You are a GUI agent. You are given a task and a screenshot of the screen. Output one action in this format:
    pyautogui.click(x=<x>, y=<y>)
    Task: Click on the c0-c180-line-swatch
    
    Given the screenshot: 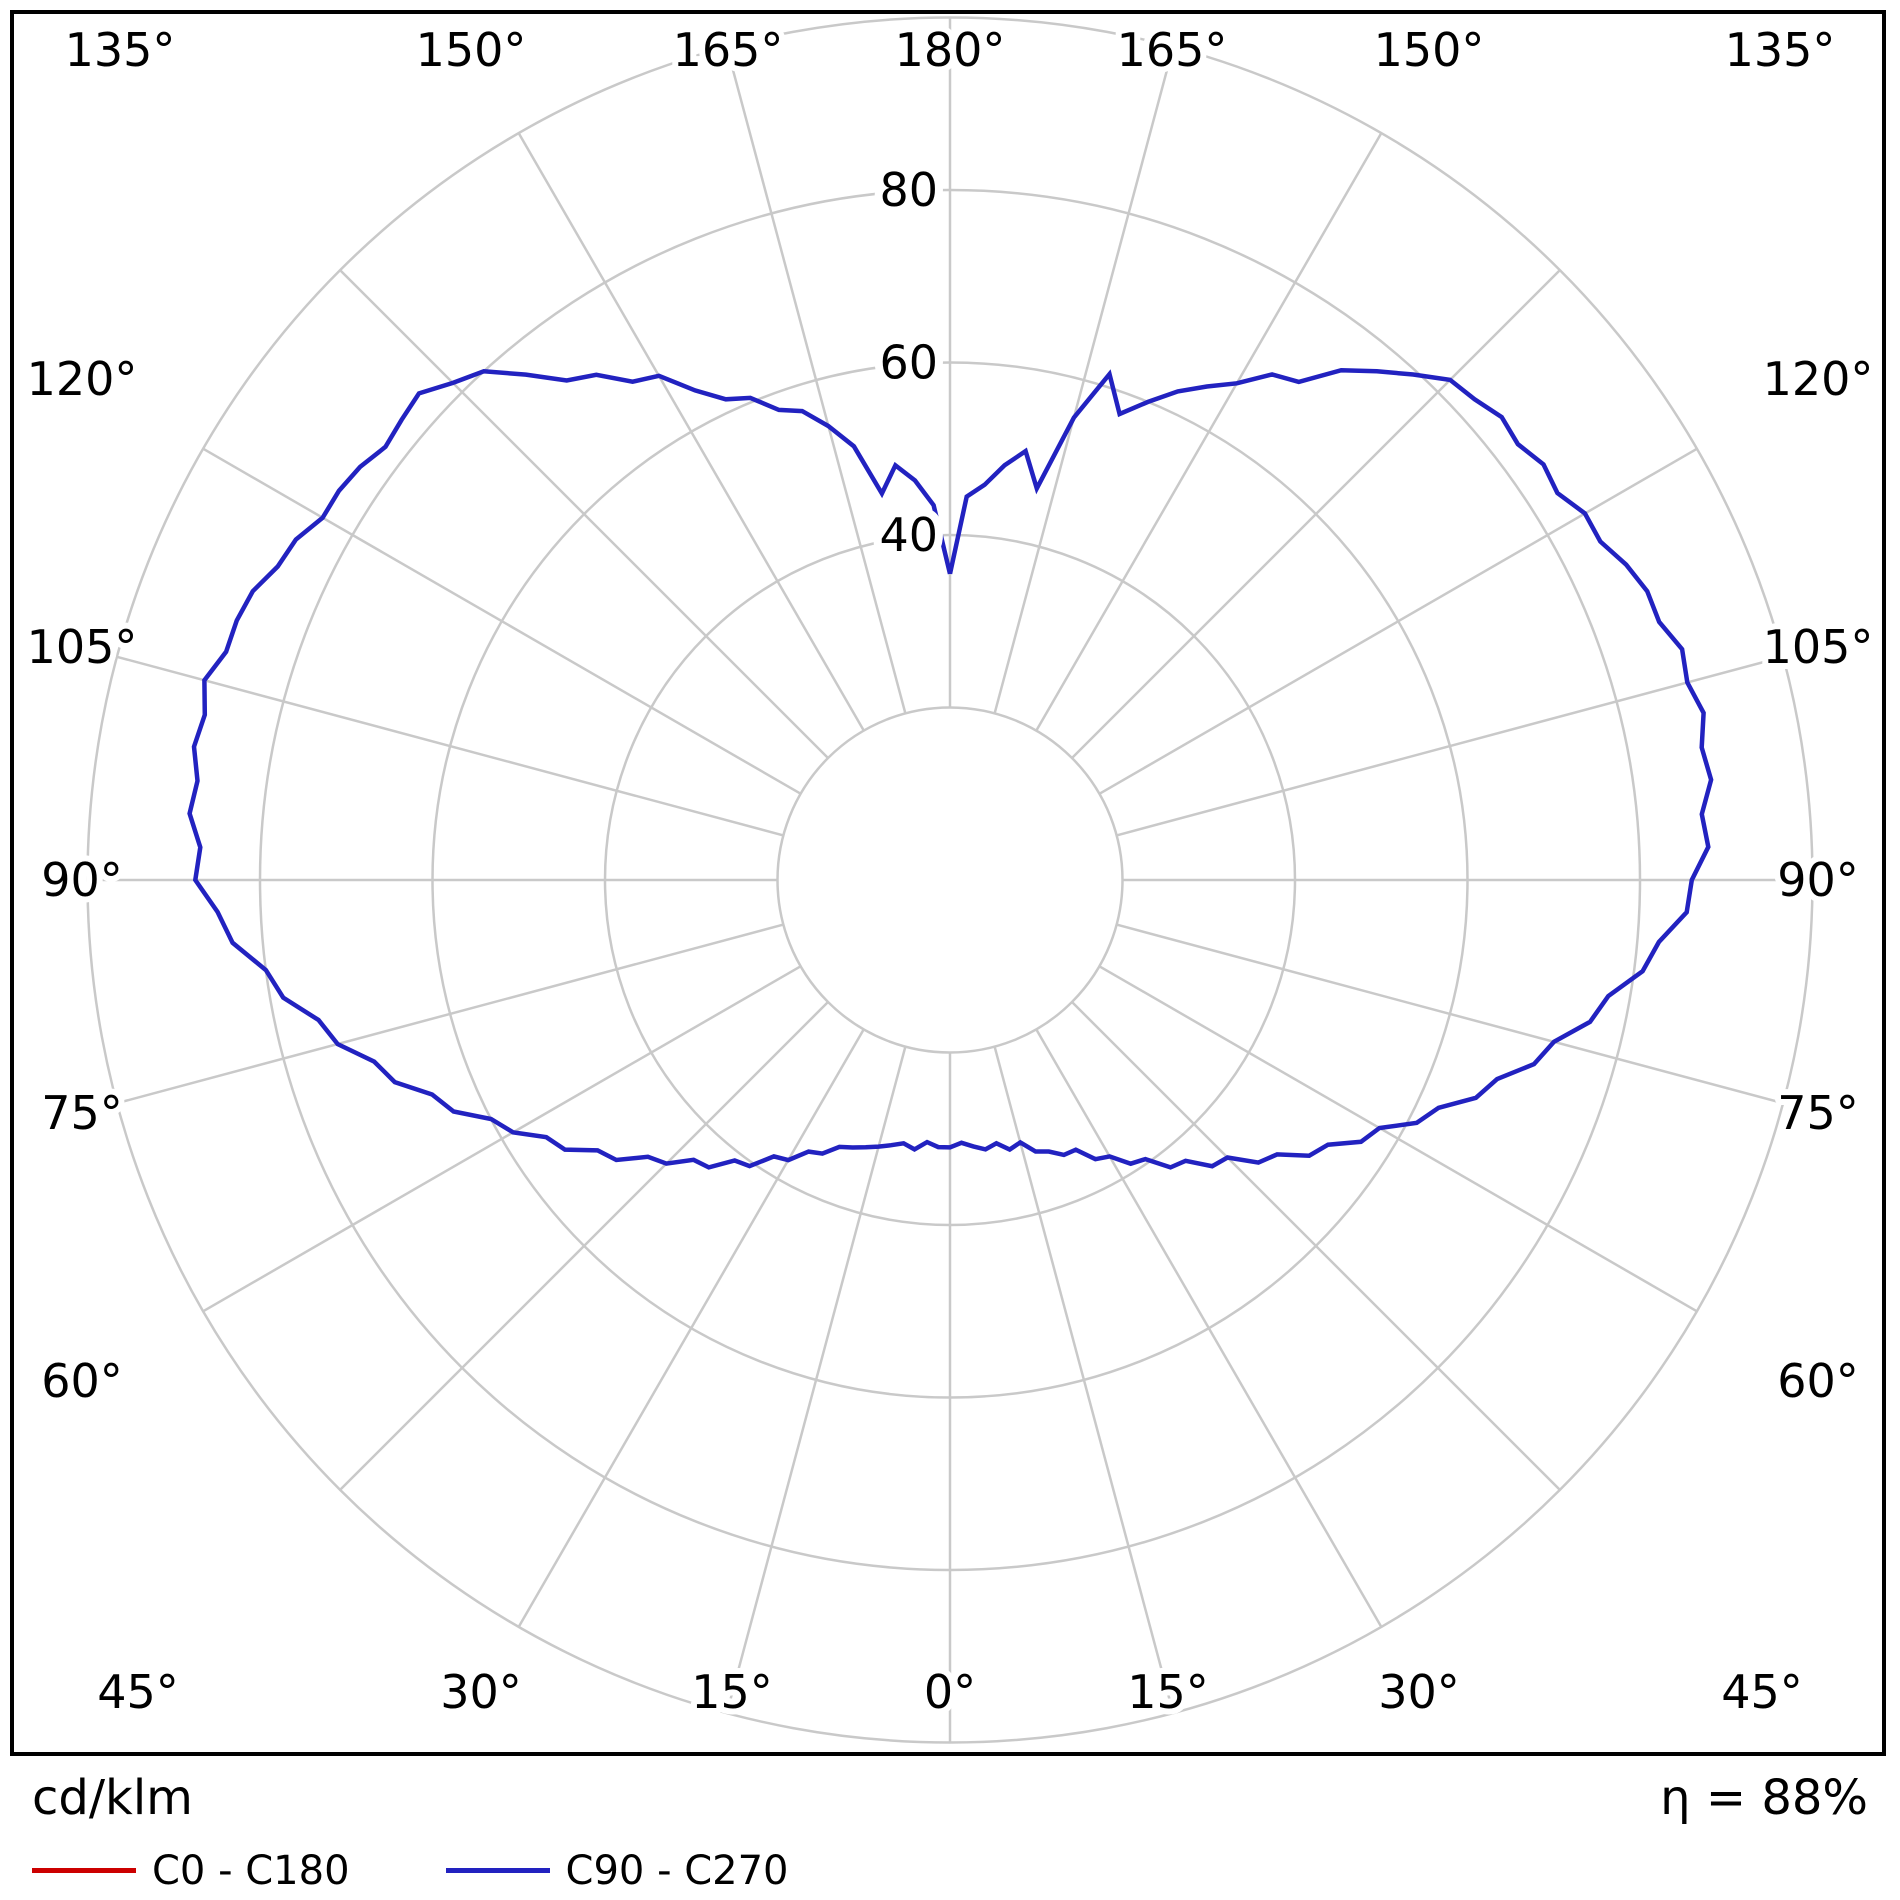 What is the action you would take?
    pyautogui.click(x=84, y=1871)
    